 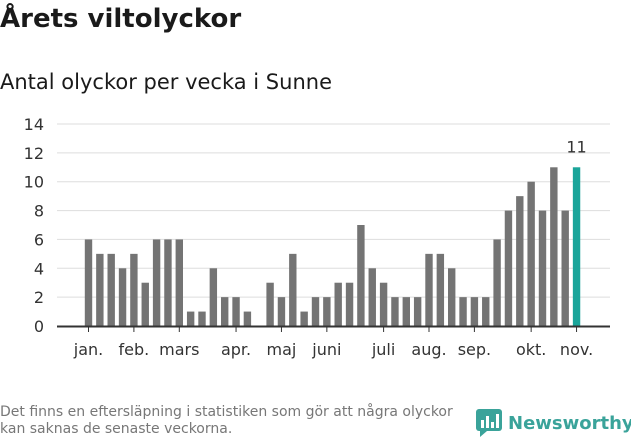 What do you see at coordinates (383, 349) in the screenshot?
I see `x-tick-label: juli` at bounding box center [383, 349].